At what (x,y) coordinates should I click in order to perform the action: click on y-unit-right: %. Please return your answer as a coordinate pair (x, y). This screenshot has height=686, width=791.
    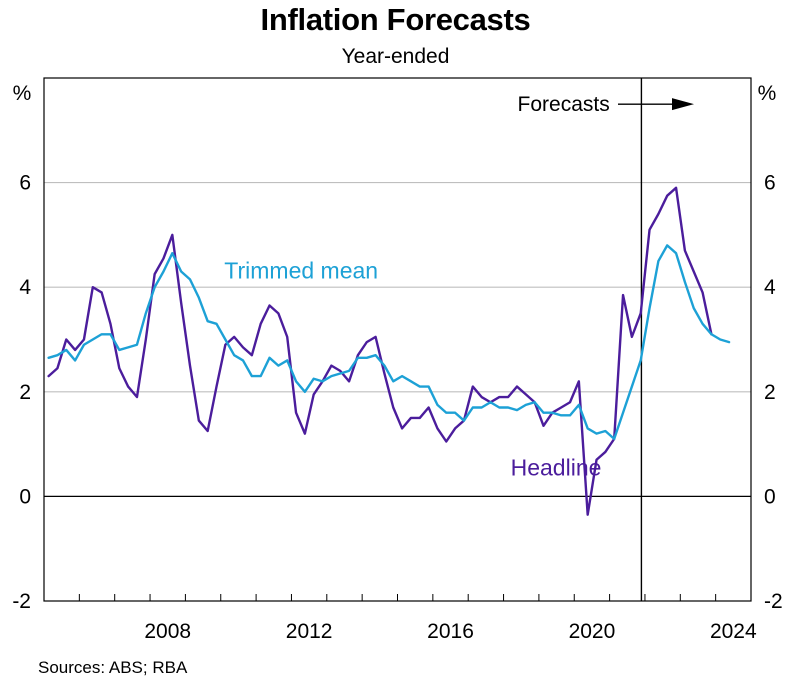
    Looking at the image, I should click on (767, 93).